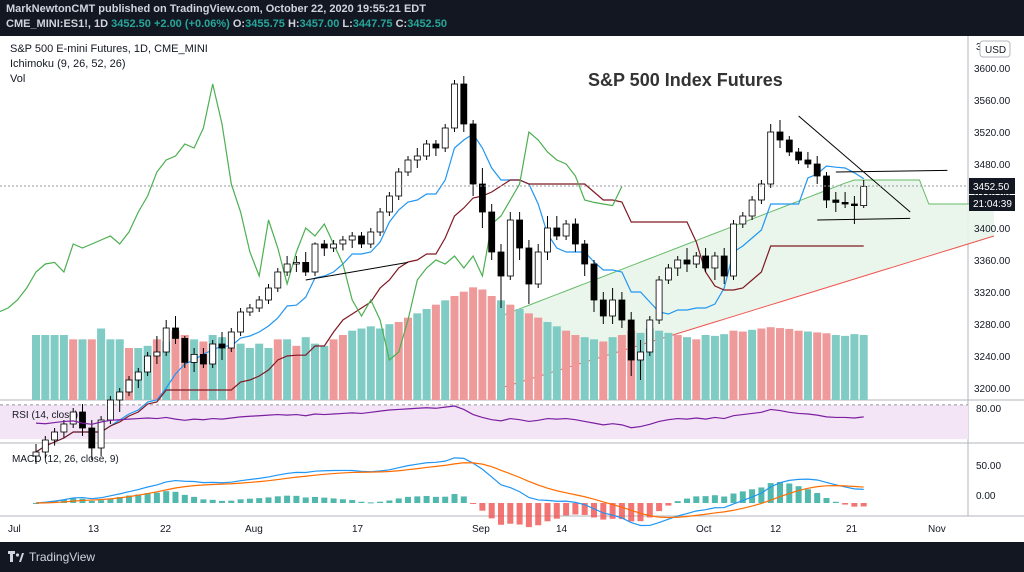  Describe the element at coordinates (995, 49) in the screenshot. I see `currency-badge` at that location.